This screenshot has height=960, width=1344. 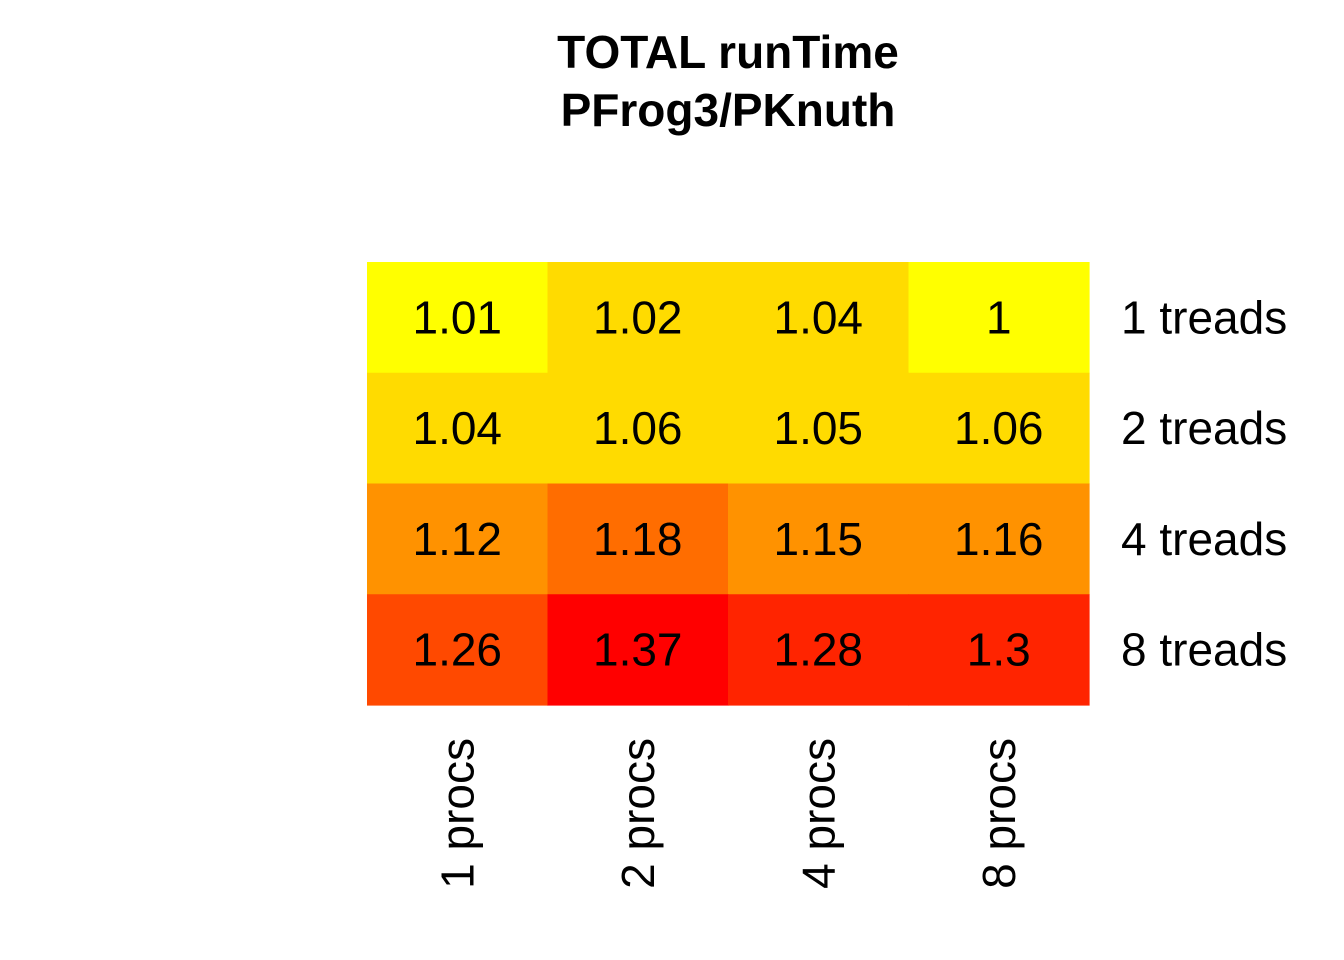 What do you see at coordinates (728, 52) in the screenshot?
I see `chart-title-line-1: TOTAL runTime` at bounding box center [728, 52].